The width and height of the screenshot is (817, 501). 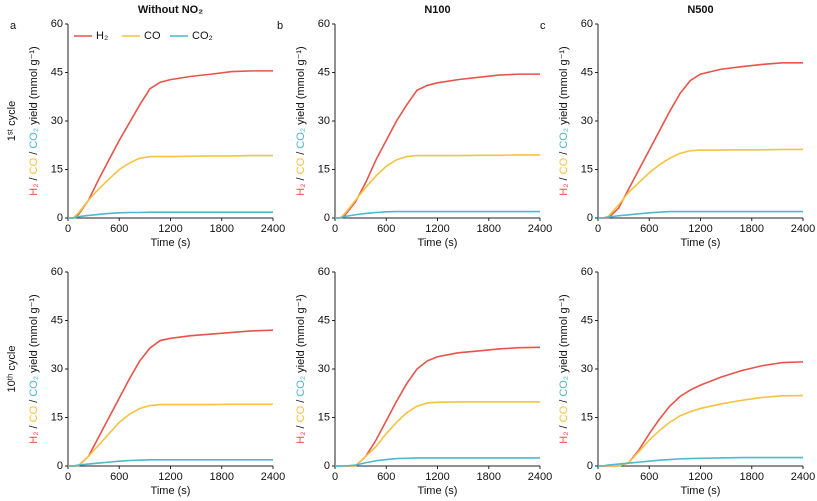 I want to click on column-title: Without NO₂, so click(x=170, y=10).